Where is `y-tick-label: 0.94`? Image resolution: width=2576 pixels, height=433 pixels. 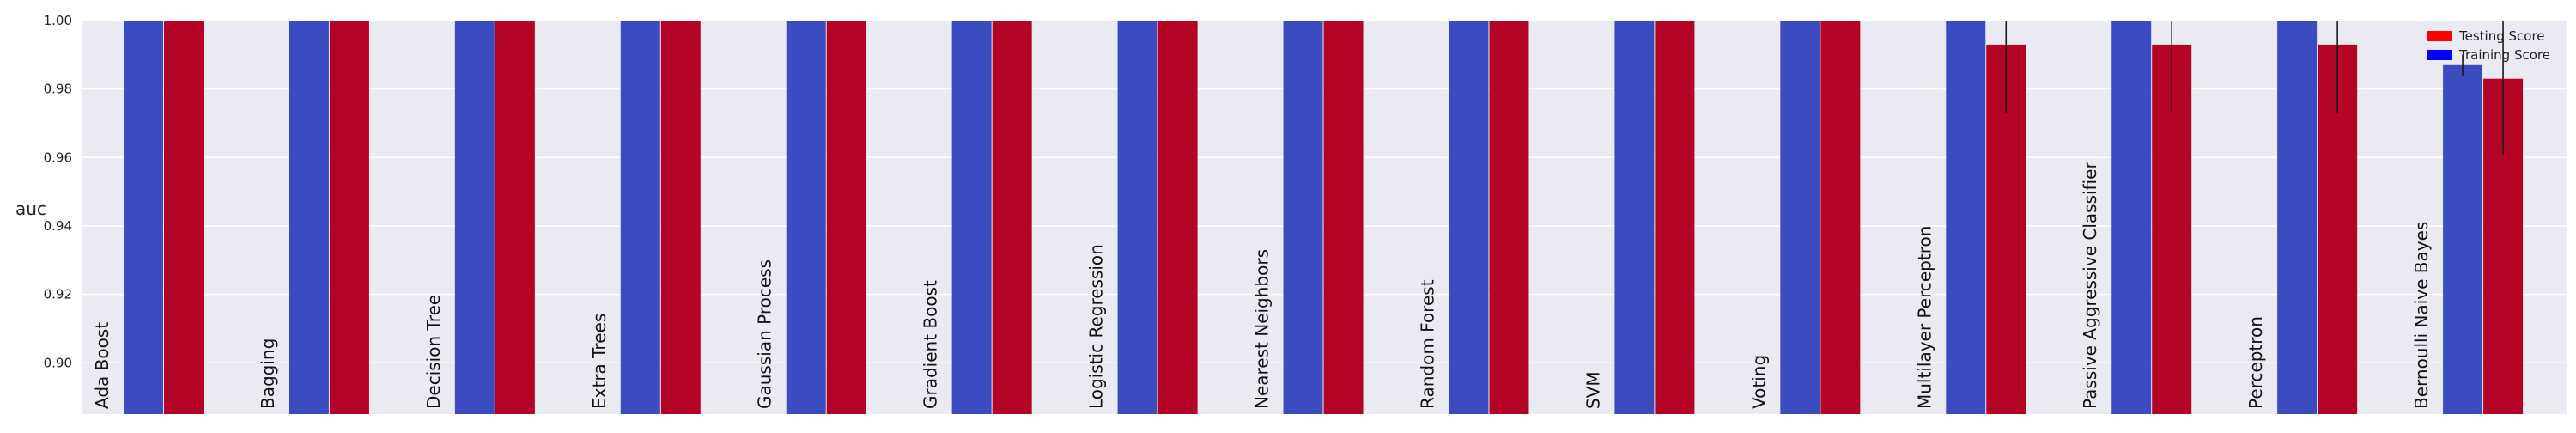
y-tick-label: 0.94 is located at coordinates (58, 226).